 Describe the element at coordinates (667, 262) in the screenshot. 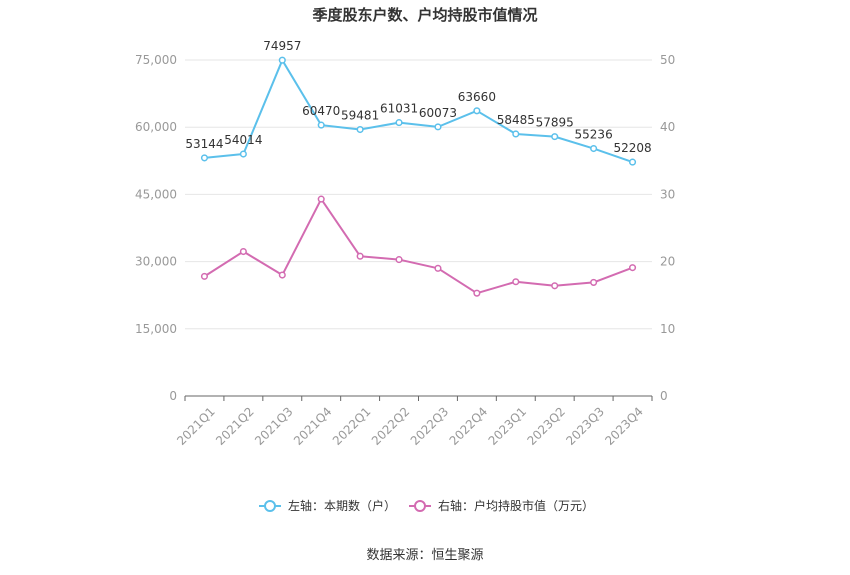

I see `y-right-tick-label: 20` at that location.